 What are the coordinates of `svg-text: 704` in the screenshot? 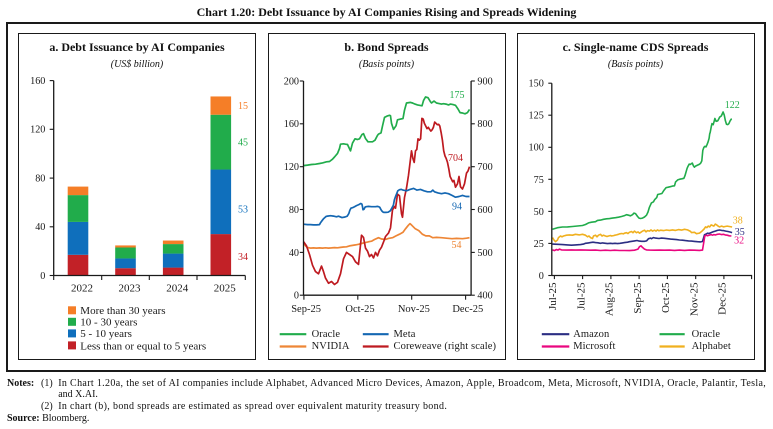 It's located at (455, 158).